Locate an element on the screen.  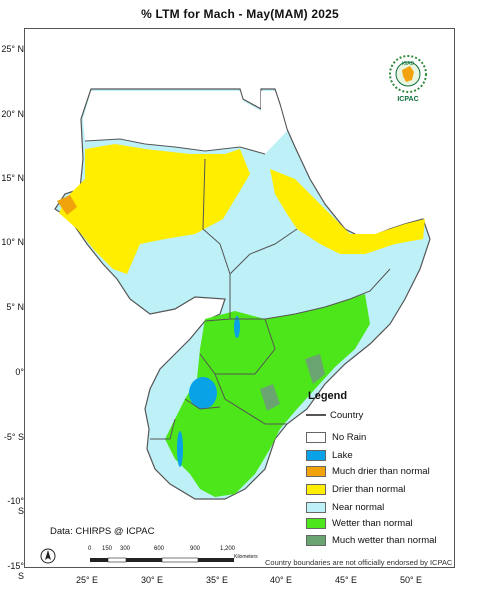
legend-label: Country is located at coordinates (347, 415).